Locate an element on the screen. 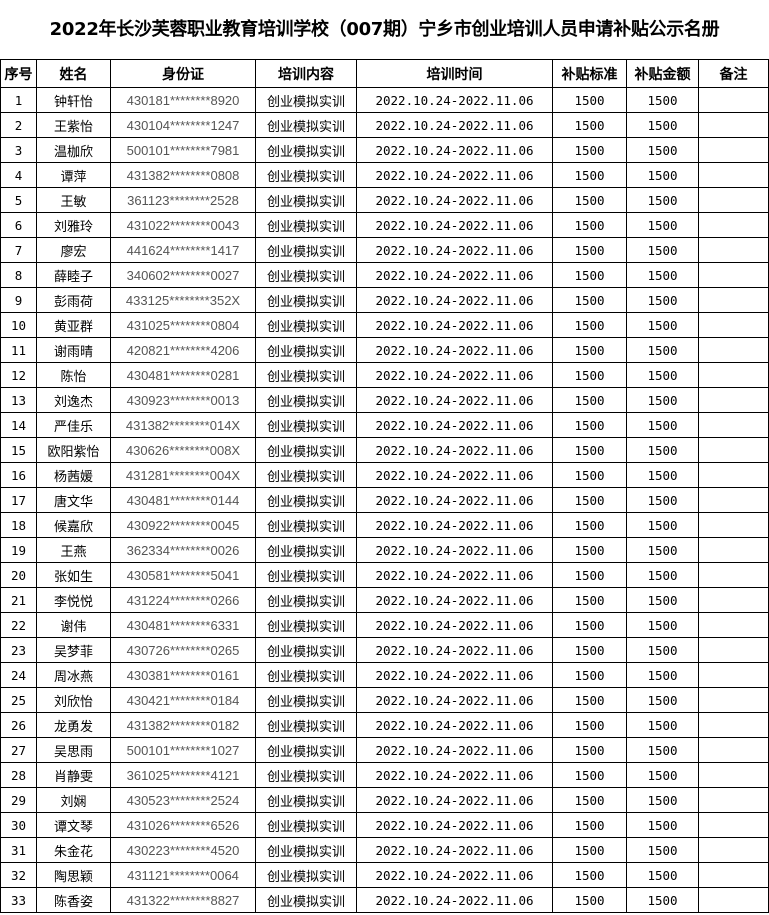  row-id-number: 362334********0026 is located at coordinates (183, 550).